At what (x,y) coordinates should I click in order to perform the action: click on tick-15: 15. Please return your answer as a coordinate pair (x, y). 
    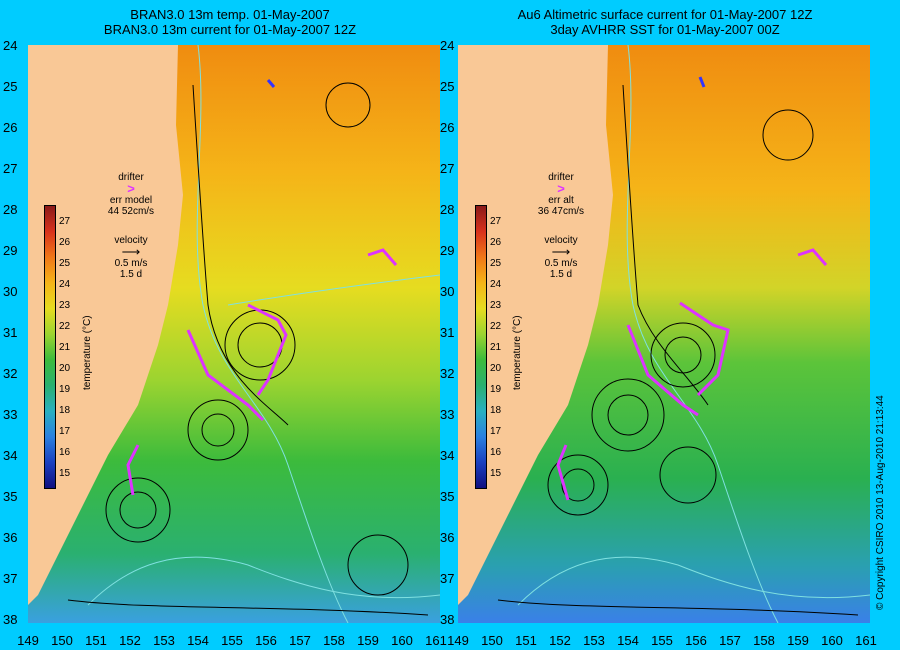
    Looking at the image, I should click on (65, 473).